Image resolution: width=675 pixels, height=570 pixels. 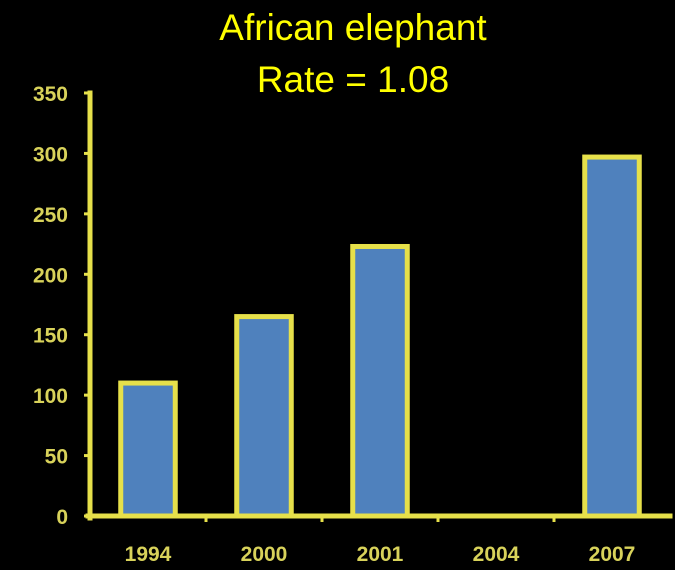 I want to click on bar-2001, so click(x=380, y=381).